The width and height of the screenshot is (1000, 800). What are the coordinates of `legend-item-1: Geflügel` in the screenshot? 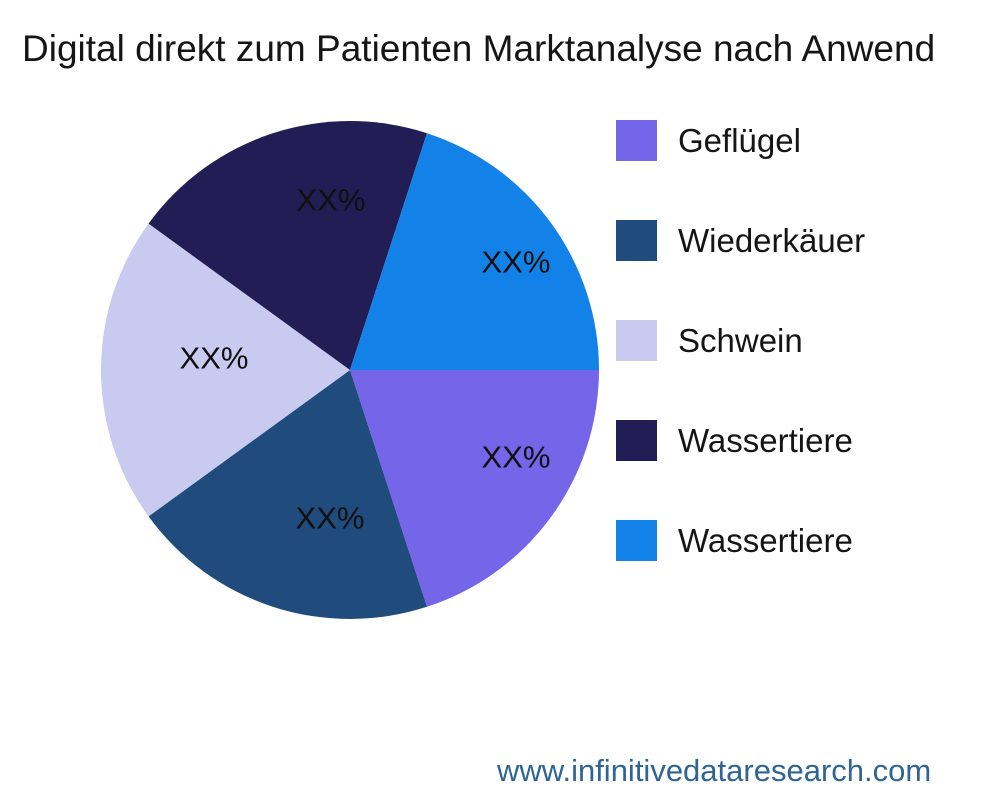 It's located at (740, 140).